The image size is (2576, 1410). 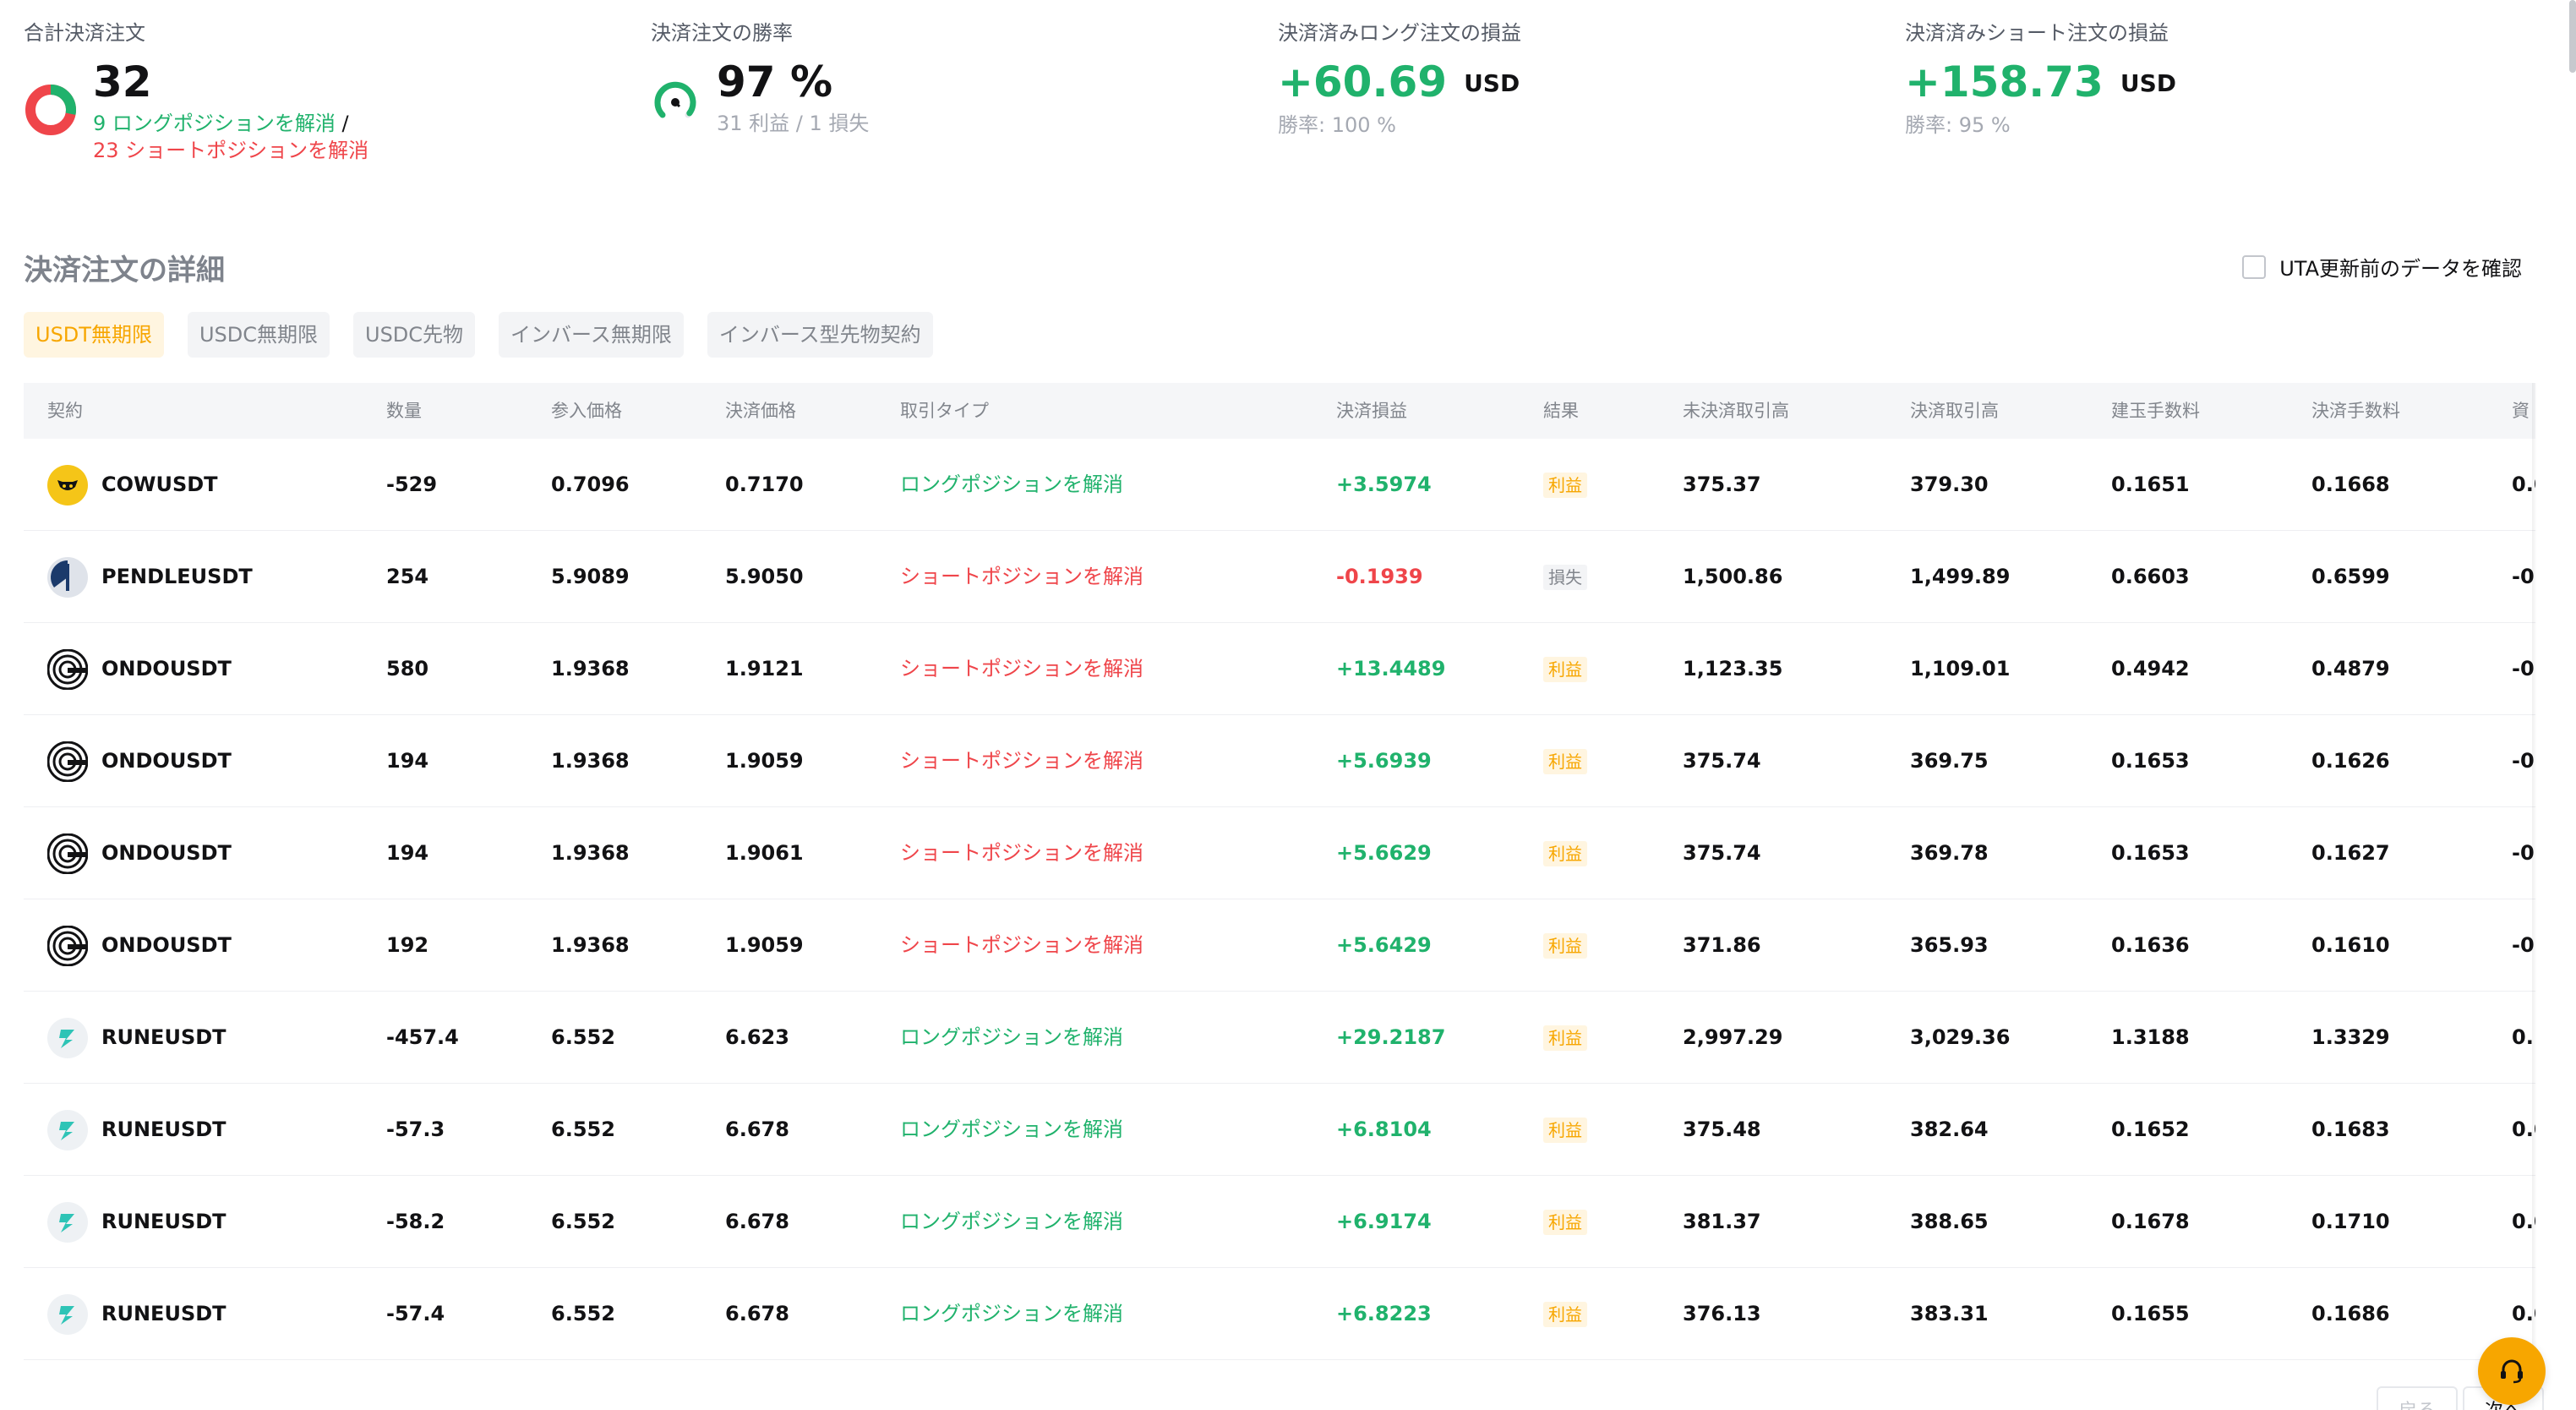 What do you see at coordinates (231, 150) in the screenshot?
I see `short-closed-count: 23 ショートポジションを解消` at bounding box center [231, 150].